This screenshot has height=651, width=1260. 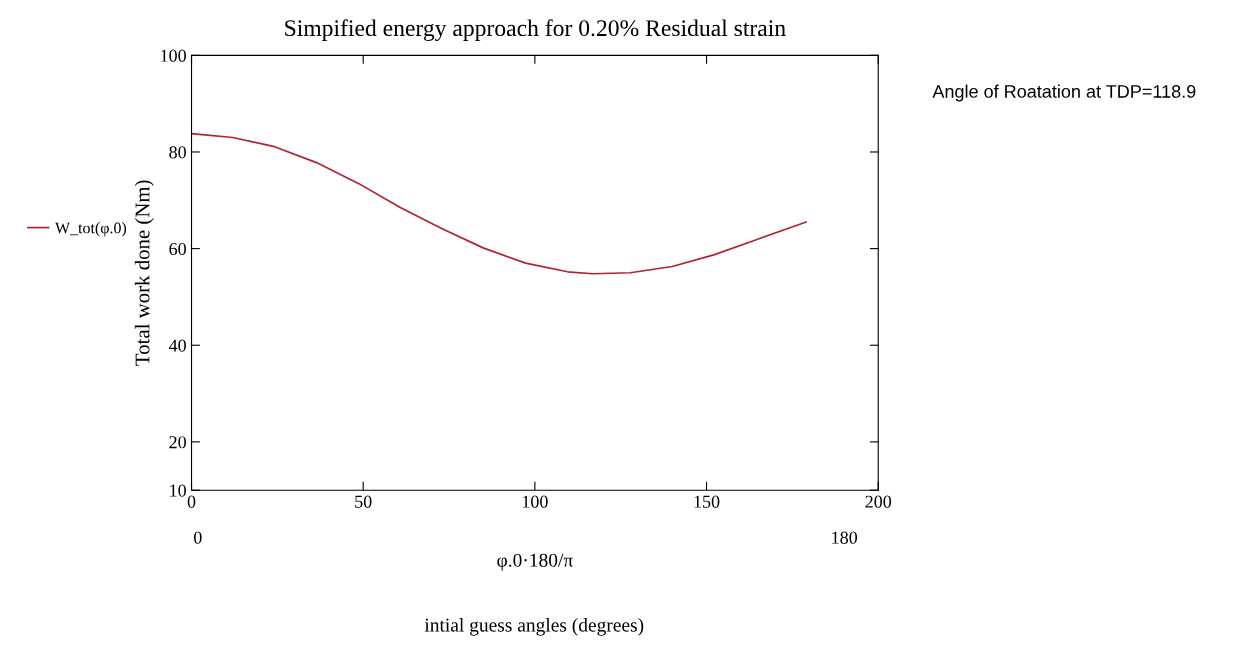 What do you see at coordinates (177, 152) in the screenshot?
I see `y-tick-label: 80` at bounding box center [177, 152].